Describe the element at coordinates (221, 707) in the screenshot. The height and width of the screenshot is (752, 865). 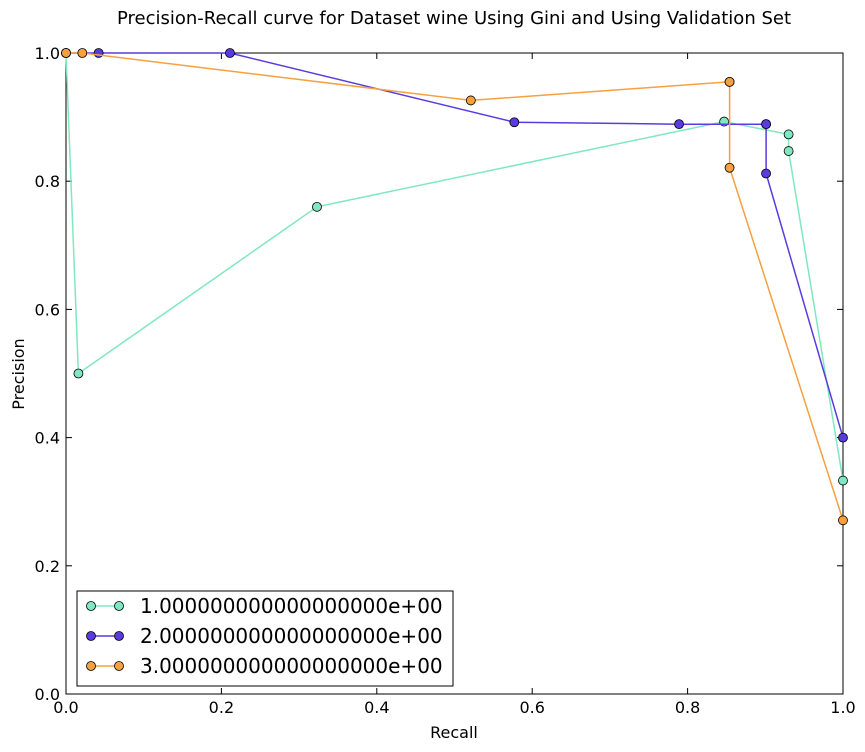
I see `x-tick-label: 0.2` at that location.